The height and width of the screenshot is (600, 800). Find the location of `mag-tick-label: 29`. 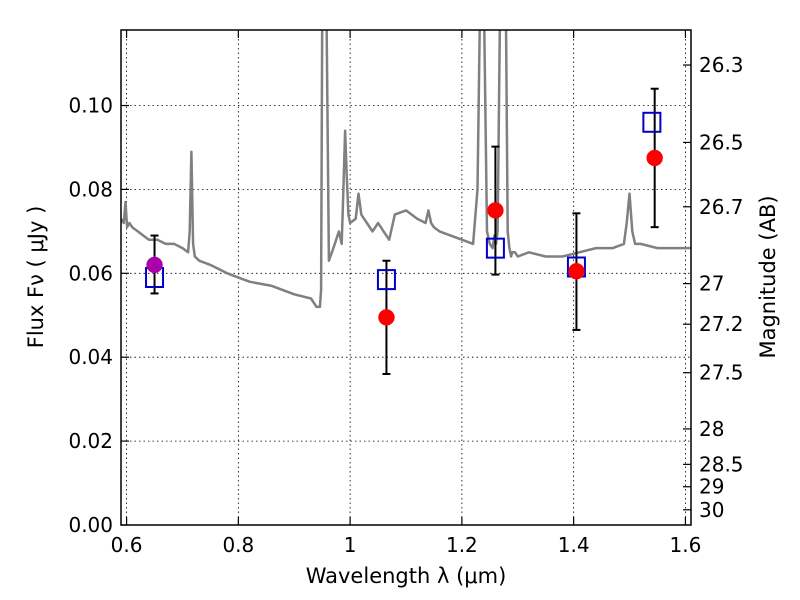

mag-tick-label: 29 is located at coordinates (711, 487).